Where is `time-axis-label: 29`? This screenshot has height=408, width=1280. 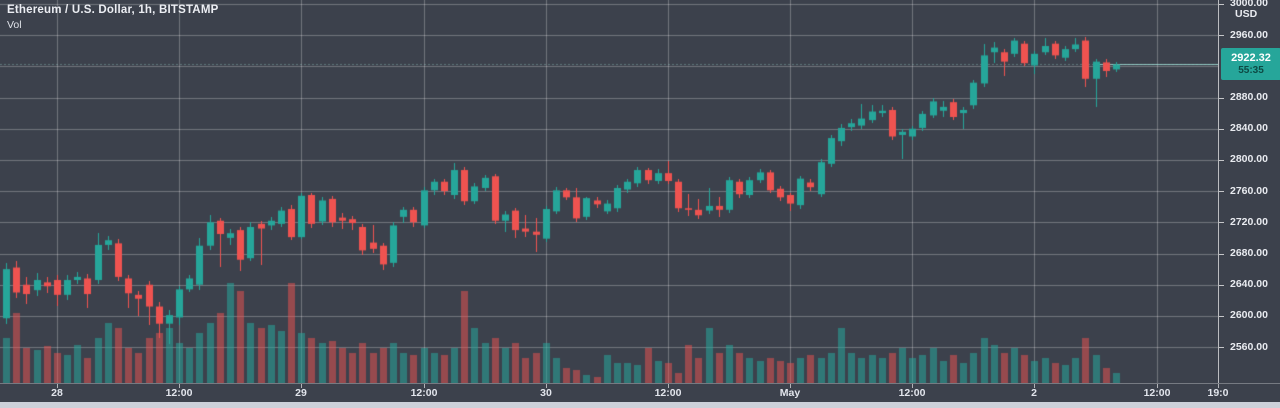
time-axis-label: 29 is located at coordinates (301, 393).